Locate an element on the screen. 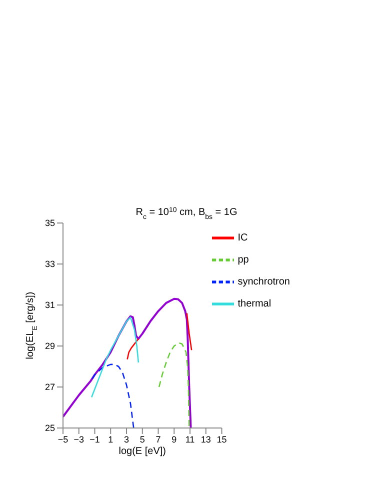  x-tick-label: −5 is located at coordinates (63, 439).